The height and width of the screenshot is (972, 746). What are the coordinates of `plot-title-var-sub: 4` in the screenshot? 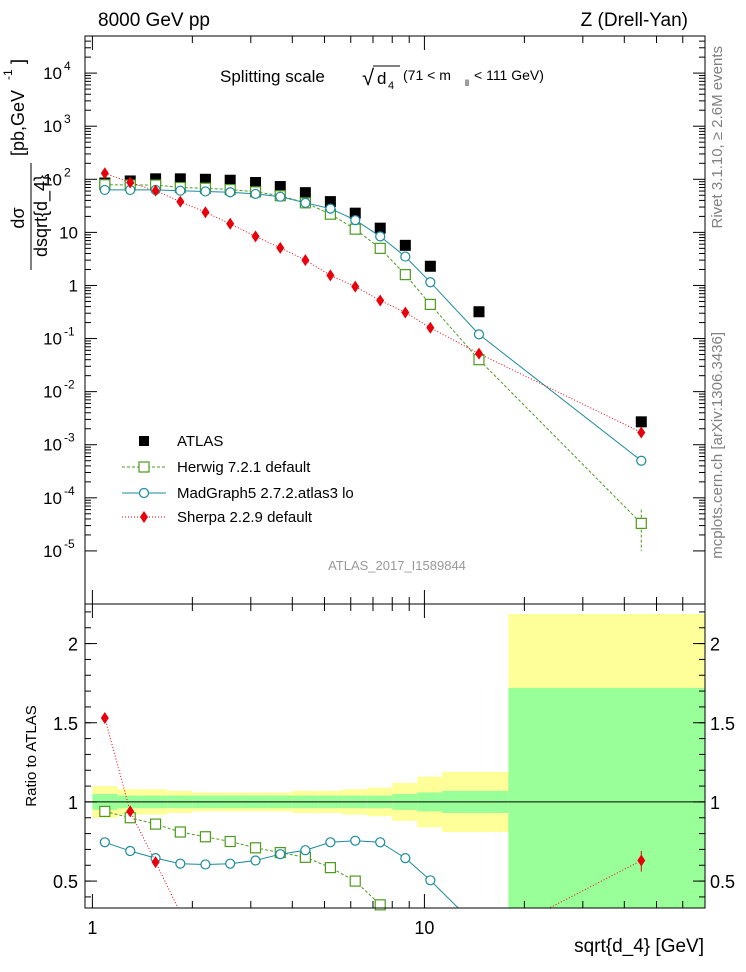 It's located at (391, 86).